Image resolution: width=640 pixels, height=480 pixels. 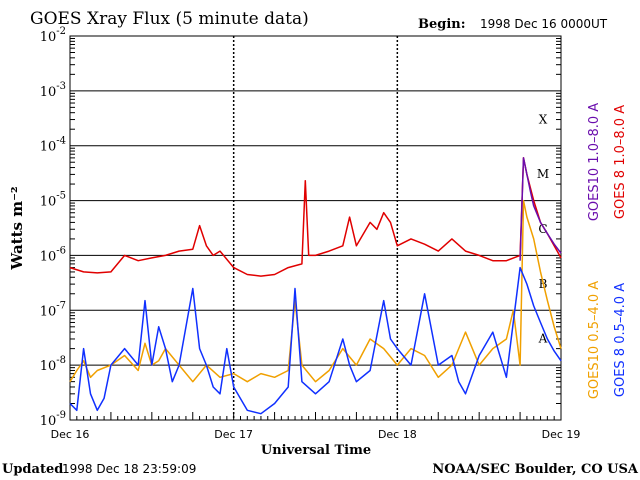 What do you see at coordinates (233, 434) in the screenshot?
I see `x-tick-label: Dec 17` at bounding box center [233, 434].